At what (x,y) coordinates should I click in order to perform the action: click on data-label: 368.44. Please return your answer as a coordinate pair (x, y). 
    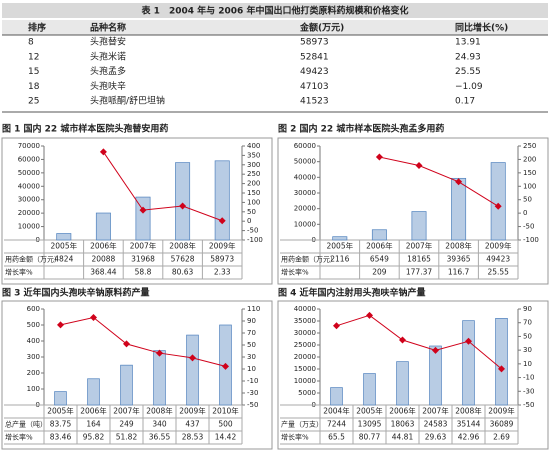
    Looking at the image, I should click on (103, 272).